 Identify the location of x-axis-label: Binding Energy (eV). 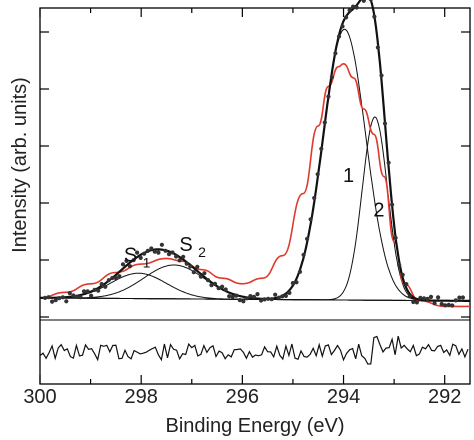
(255, 426).